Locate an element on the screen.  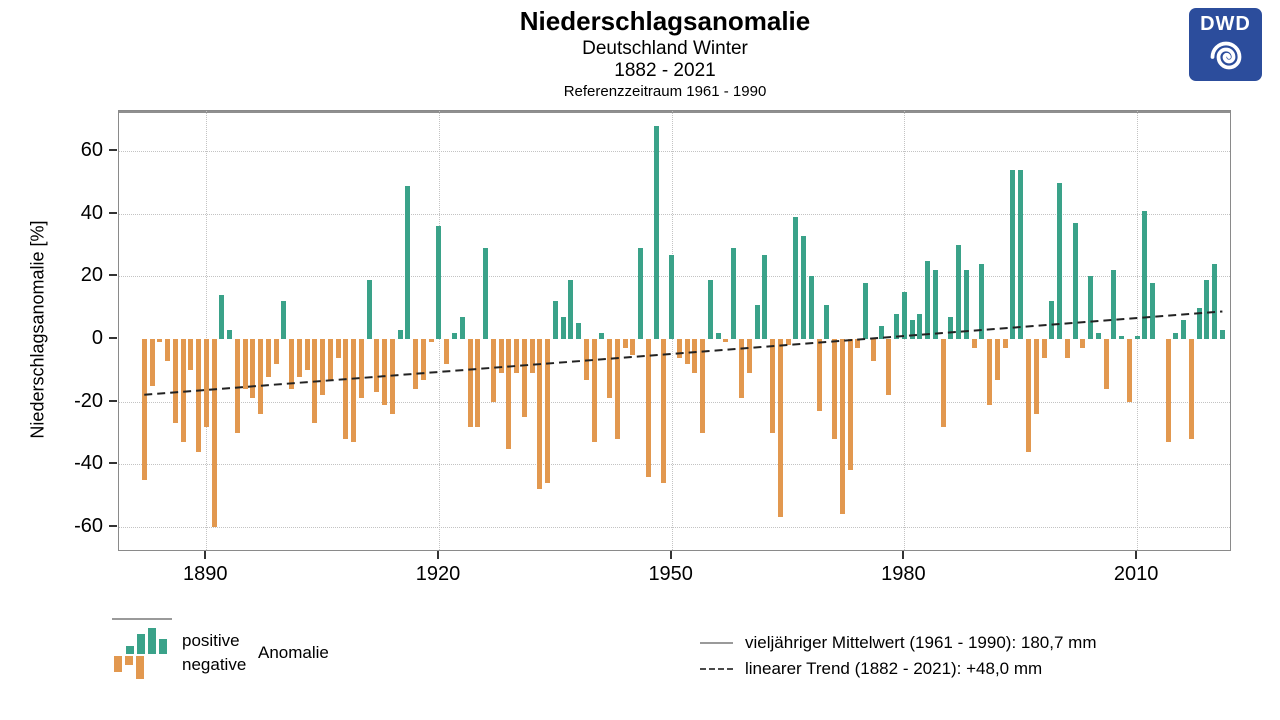
bar-2011 is located at coordinates (1145, 274).